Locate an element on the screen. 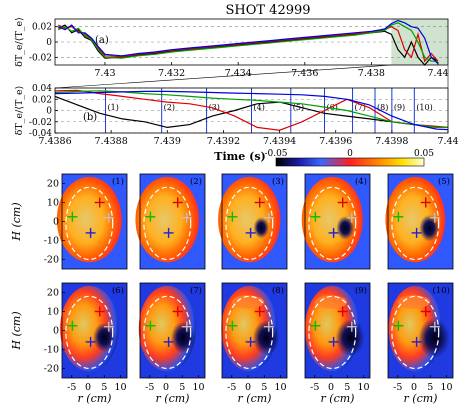  frame-marker-label: (5) is located at coordinates (298, 107).